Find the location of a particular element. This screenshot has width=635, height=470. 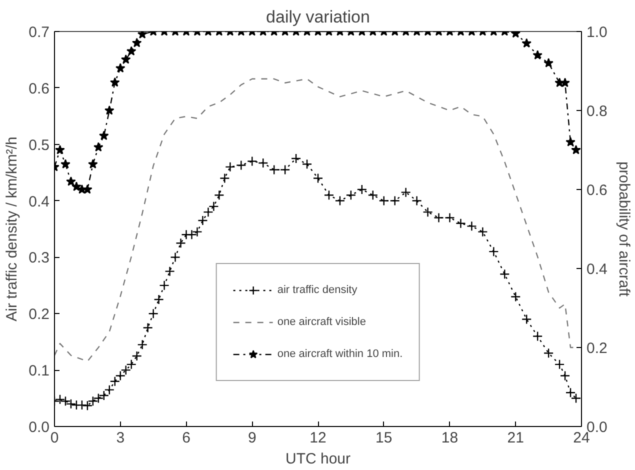

y2-tick-label: 0.8 is located at coordinates (597, 111).